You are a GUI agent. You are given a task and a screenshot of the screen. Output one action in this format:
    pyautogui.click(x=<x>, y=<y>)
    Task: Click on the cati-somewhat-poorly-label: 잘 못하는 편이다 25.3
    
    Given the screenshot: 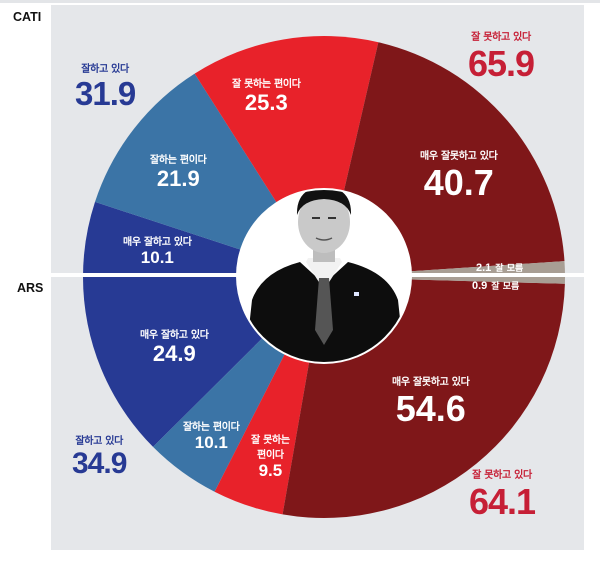 What is the action you would take?
    pyautogui.click(x=266, y=97)
    